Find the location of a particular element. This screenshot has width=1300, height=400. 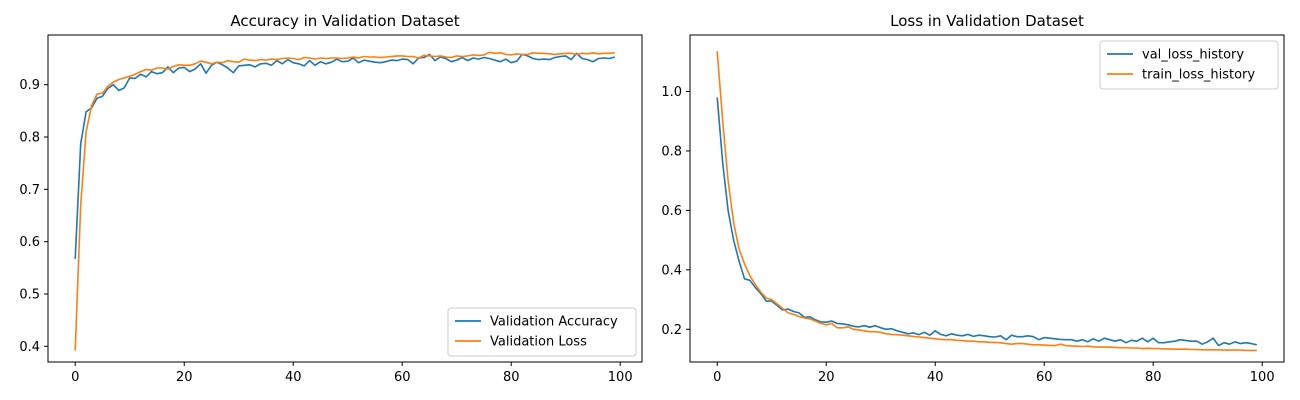

legend: val_loss_history train_loss_history is located at coordinates (1189, 65).